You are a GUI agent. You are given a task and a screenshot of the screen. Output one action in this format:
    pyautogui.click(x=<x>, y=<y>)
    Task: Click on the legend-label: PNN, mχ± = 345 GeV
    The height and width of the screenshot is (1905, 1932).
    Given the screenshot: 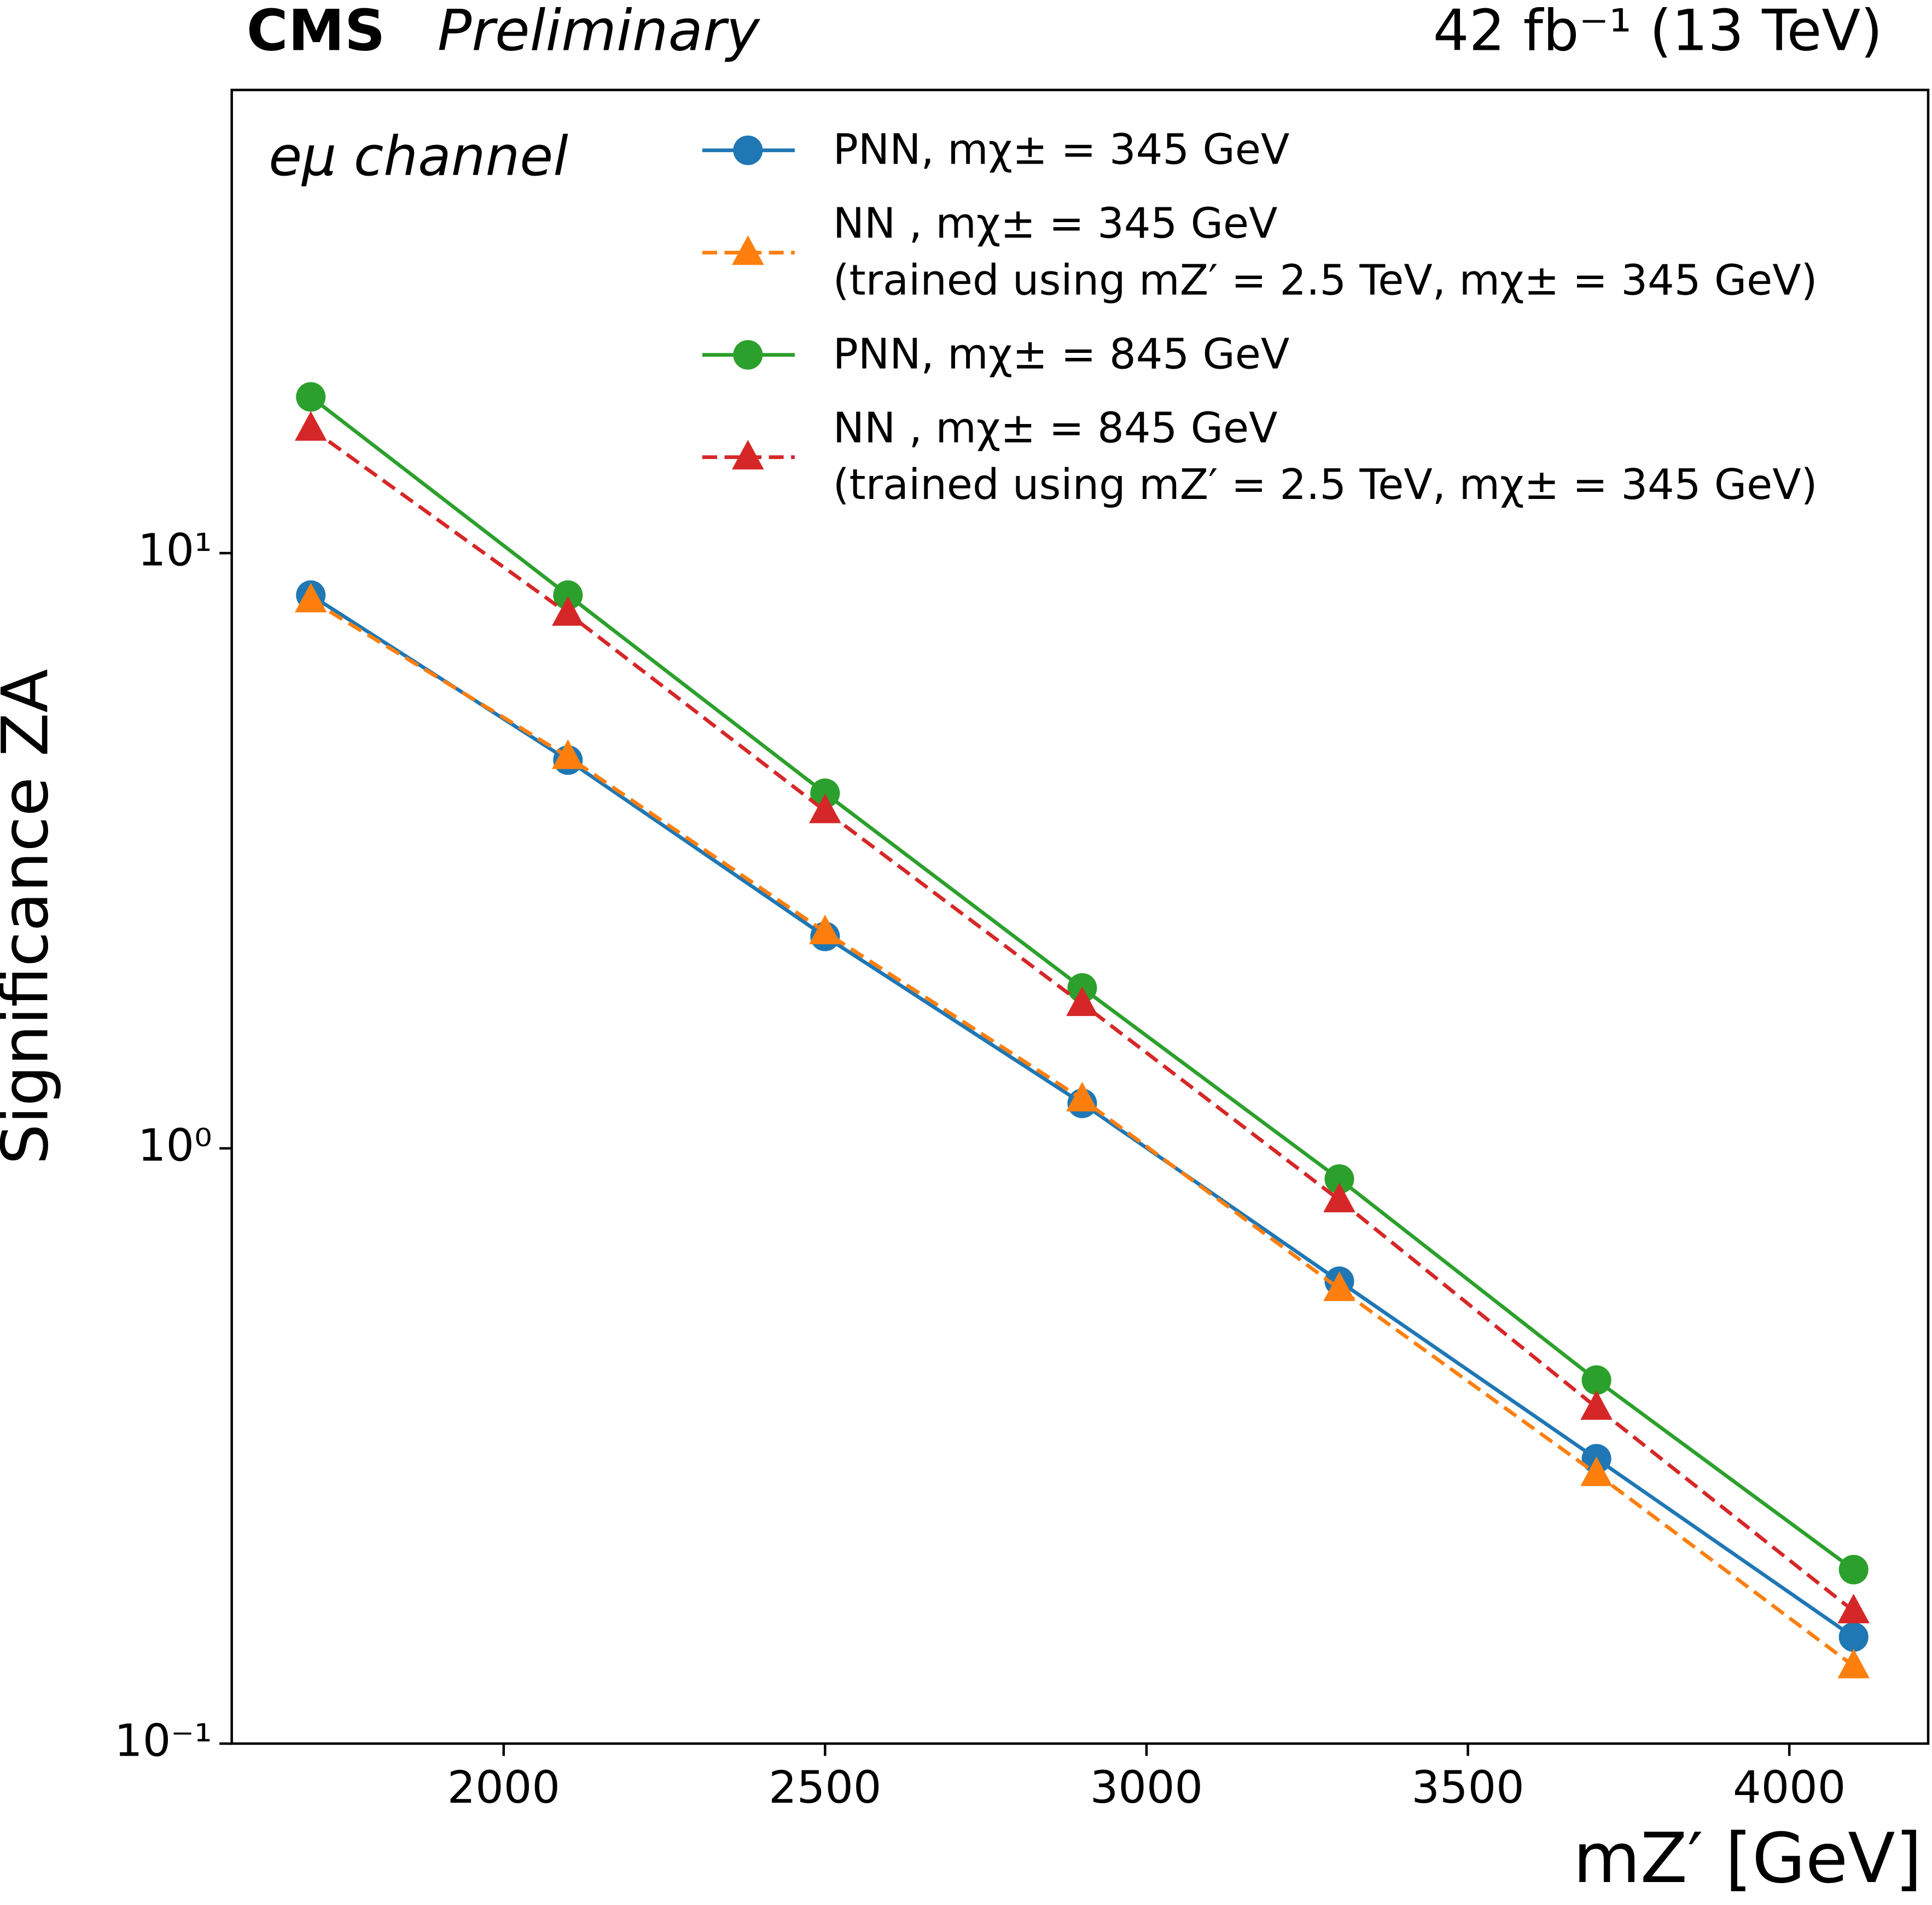 What is the action you would take?
    pyautogui.click(x=1061, y=150)
    